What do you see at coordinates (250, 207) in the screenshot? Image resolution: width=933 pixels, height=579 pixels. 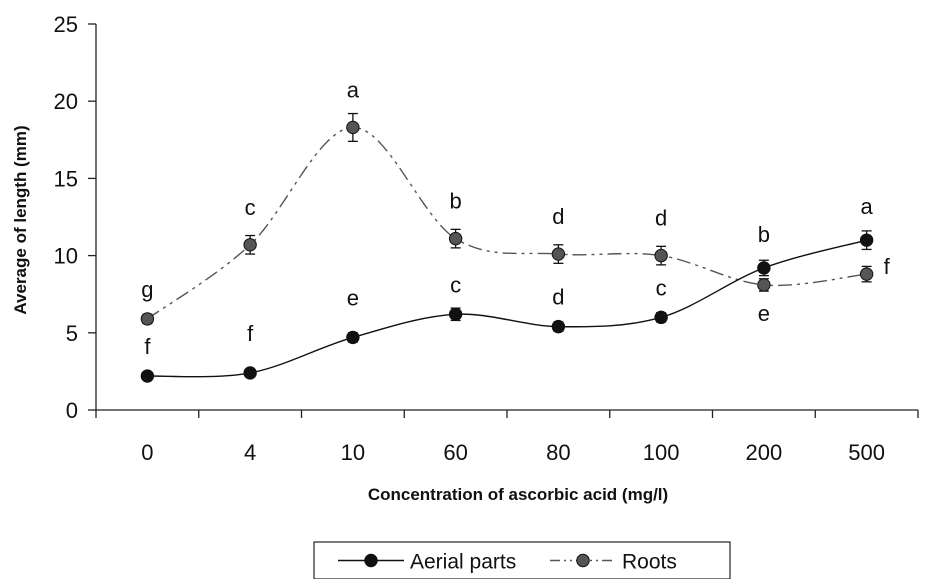 I see `significance-letter-roots: c` at bounding box center [250, 207].